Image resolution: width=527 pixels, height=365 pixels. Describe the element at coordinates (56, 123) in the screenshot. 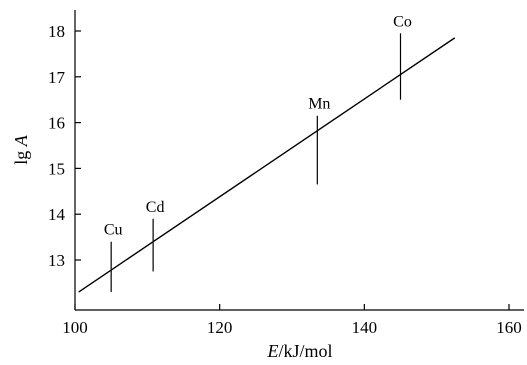

I see `y-tick-label: 16` at that location.